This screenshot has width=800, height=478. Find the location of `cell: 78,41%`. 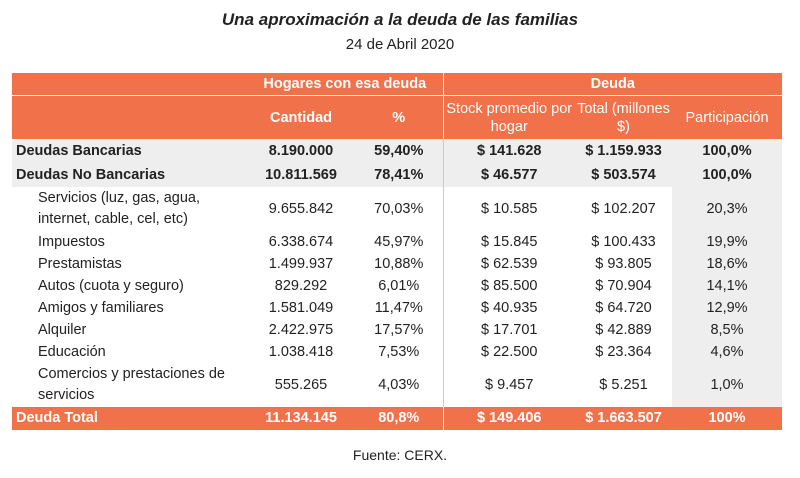

cell: 78,41% is located at coordinates (399, 175).